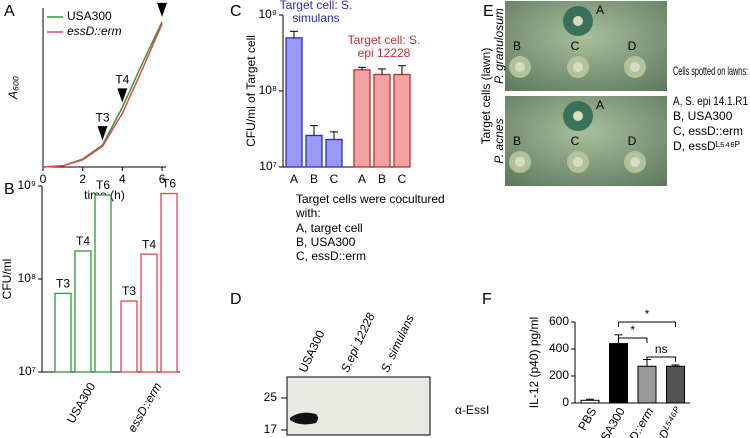 Image resolution: width=750 pixels, height=438 pixels. Describe the element at coordinates (9, 11) in the screenshot. I see `panel-letter: A` at that location.